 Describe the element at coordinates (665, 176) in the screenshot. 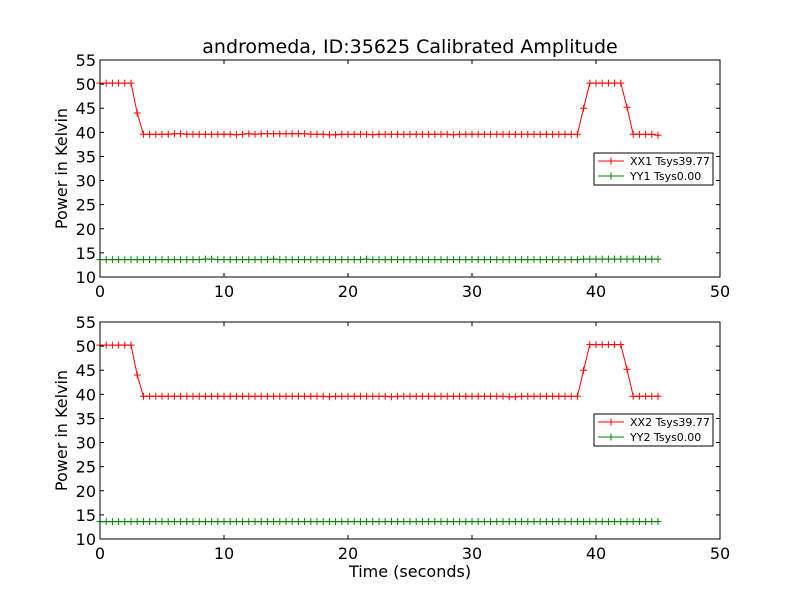

I see `legend-label: YY1 Tsys0.00` at that location.